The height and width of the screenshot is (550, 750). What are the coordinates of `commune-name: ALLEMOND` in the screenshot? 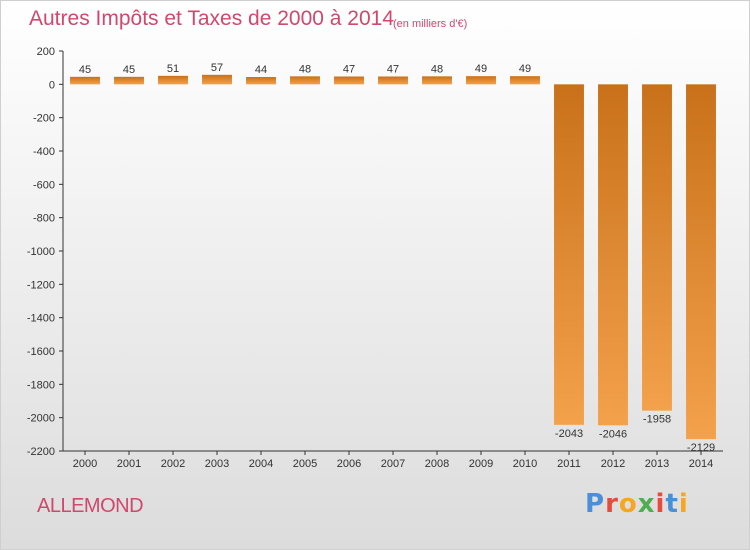 It's located at (90, 506).